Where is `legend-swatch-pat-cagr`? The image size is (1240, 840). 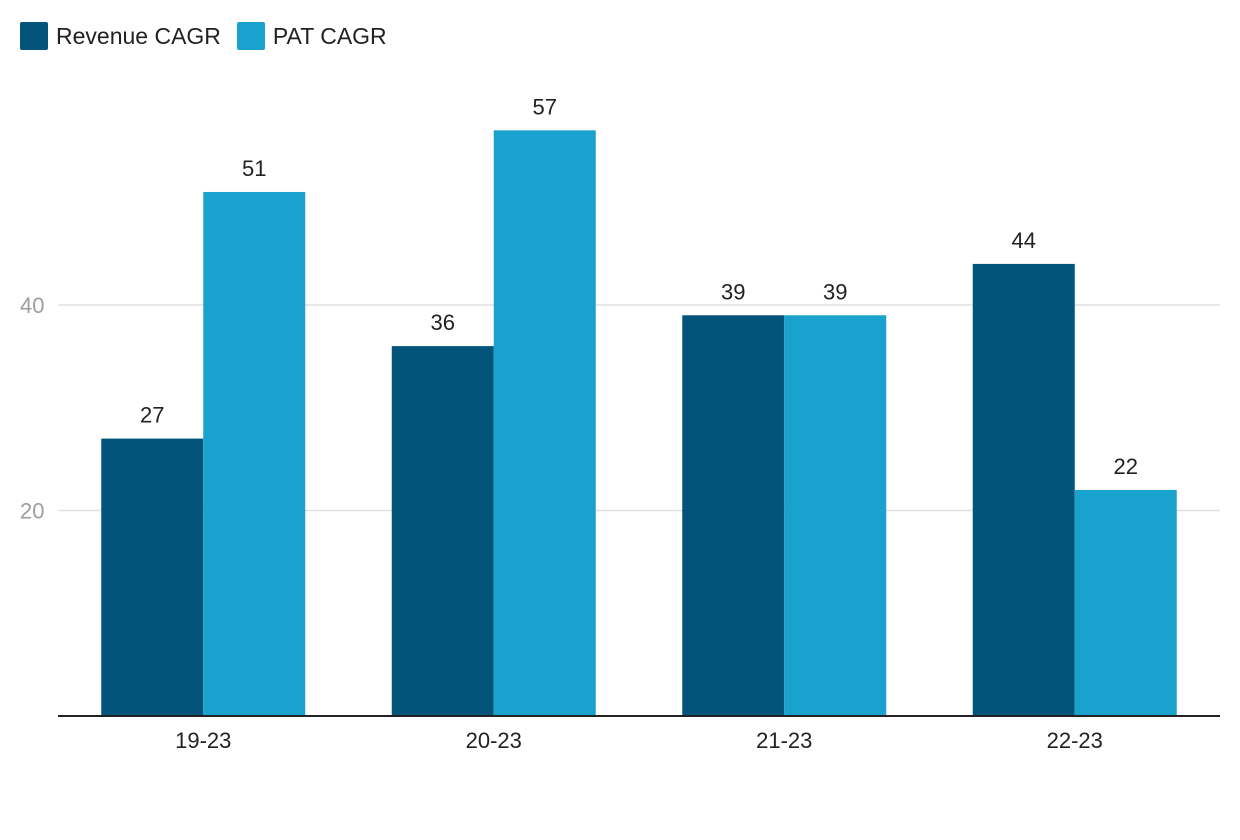 legend-swatch-pat-cagr is located at coordinates (250, 36).